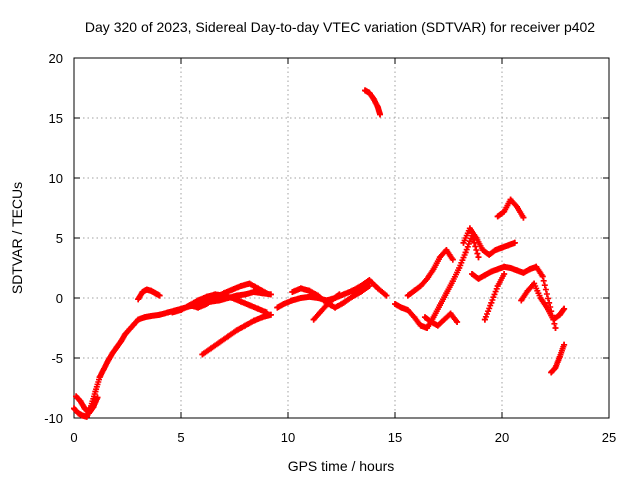  What do you see at coordinates (609, 437) in the screenshot?
I see `x-tick-label: 25` at bounding box center [609, 437].